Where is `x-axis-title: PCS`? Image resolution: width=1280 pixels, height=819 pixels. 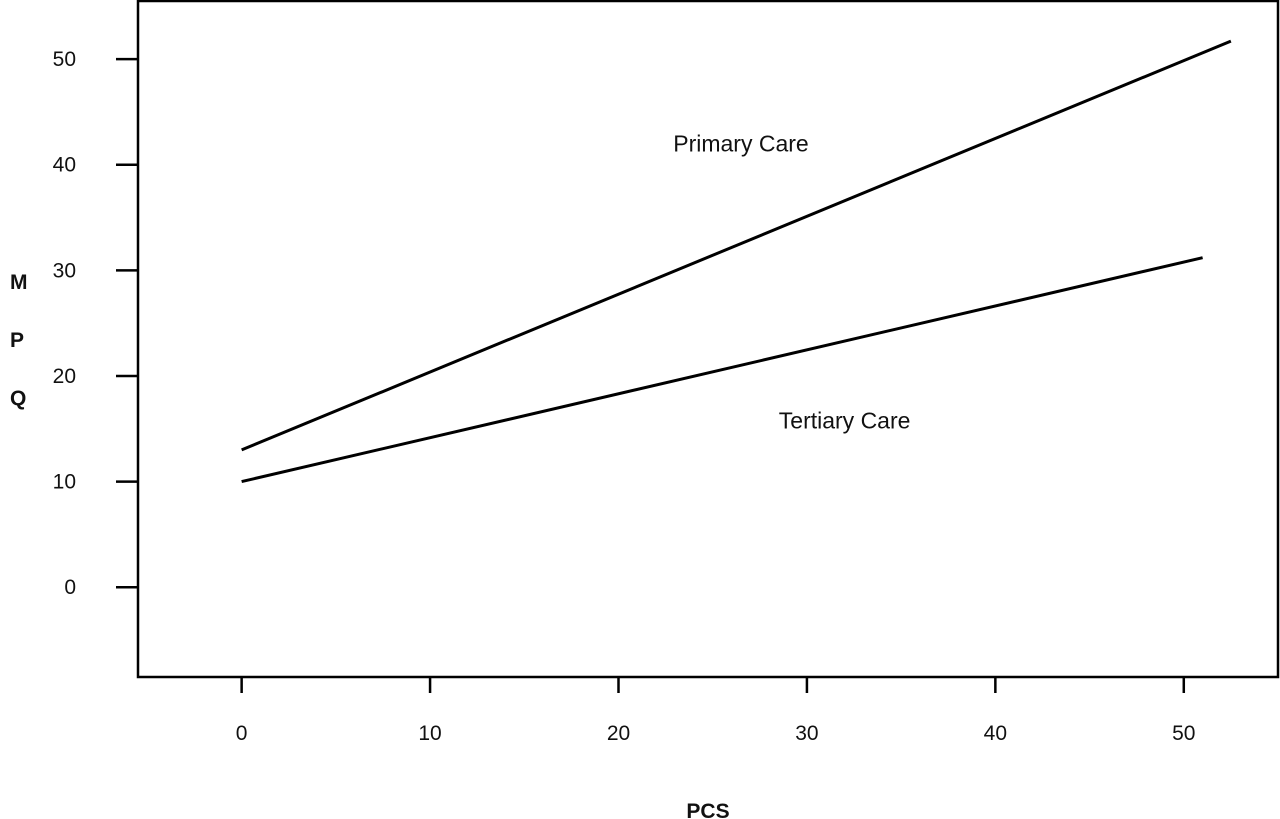
x-axis-title: PCS is located at coordinates (707, 809).